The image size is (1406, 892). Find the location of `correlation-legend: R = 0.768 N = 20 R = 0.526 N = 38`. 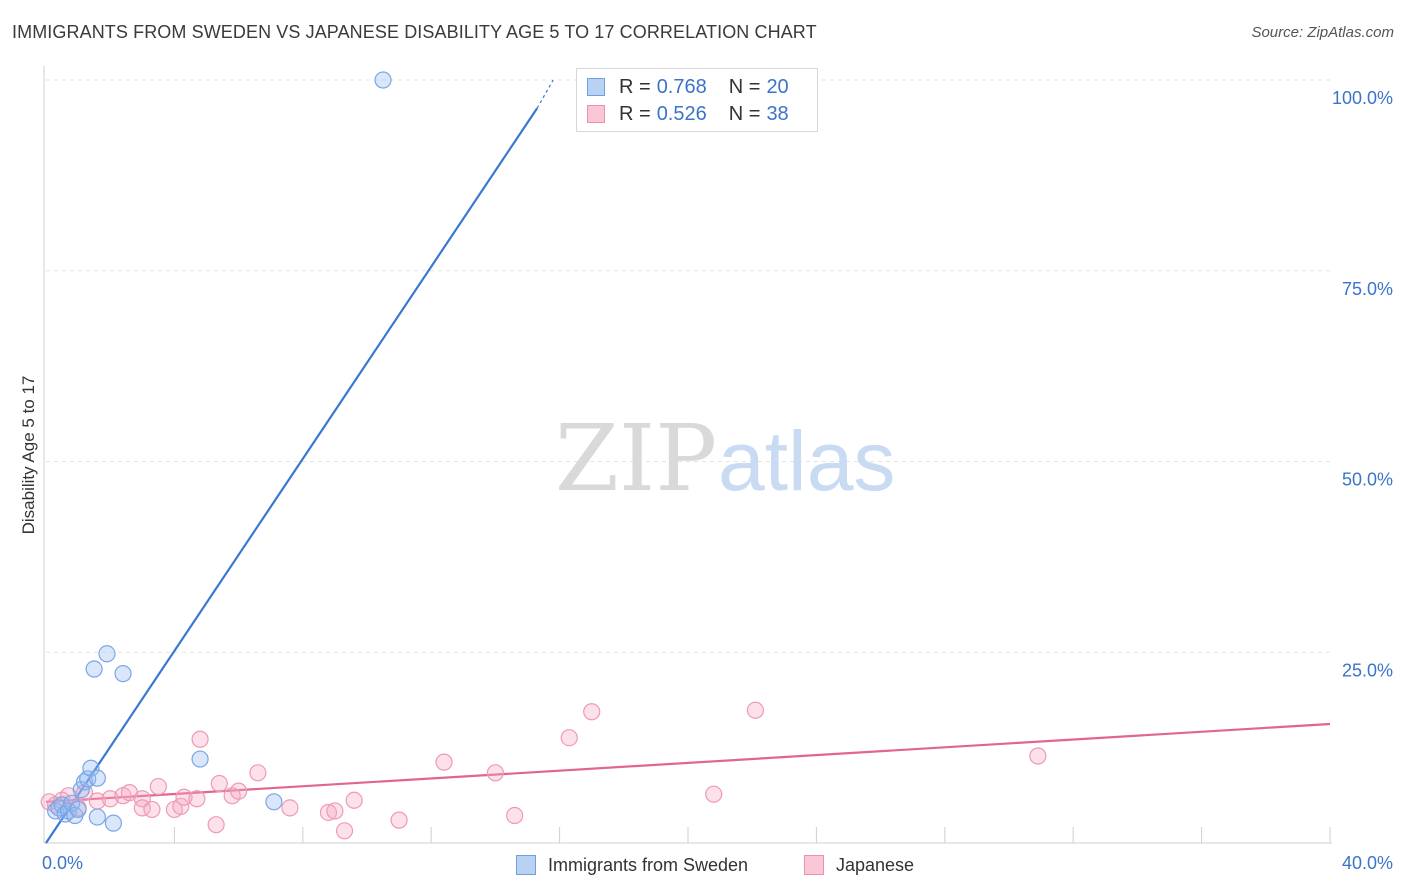

correlation-legend: R = 0.768 N = 20 R = 0.526 N = 38 is located at coordinates (697, 100).